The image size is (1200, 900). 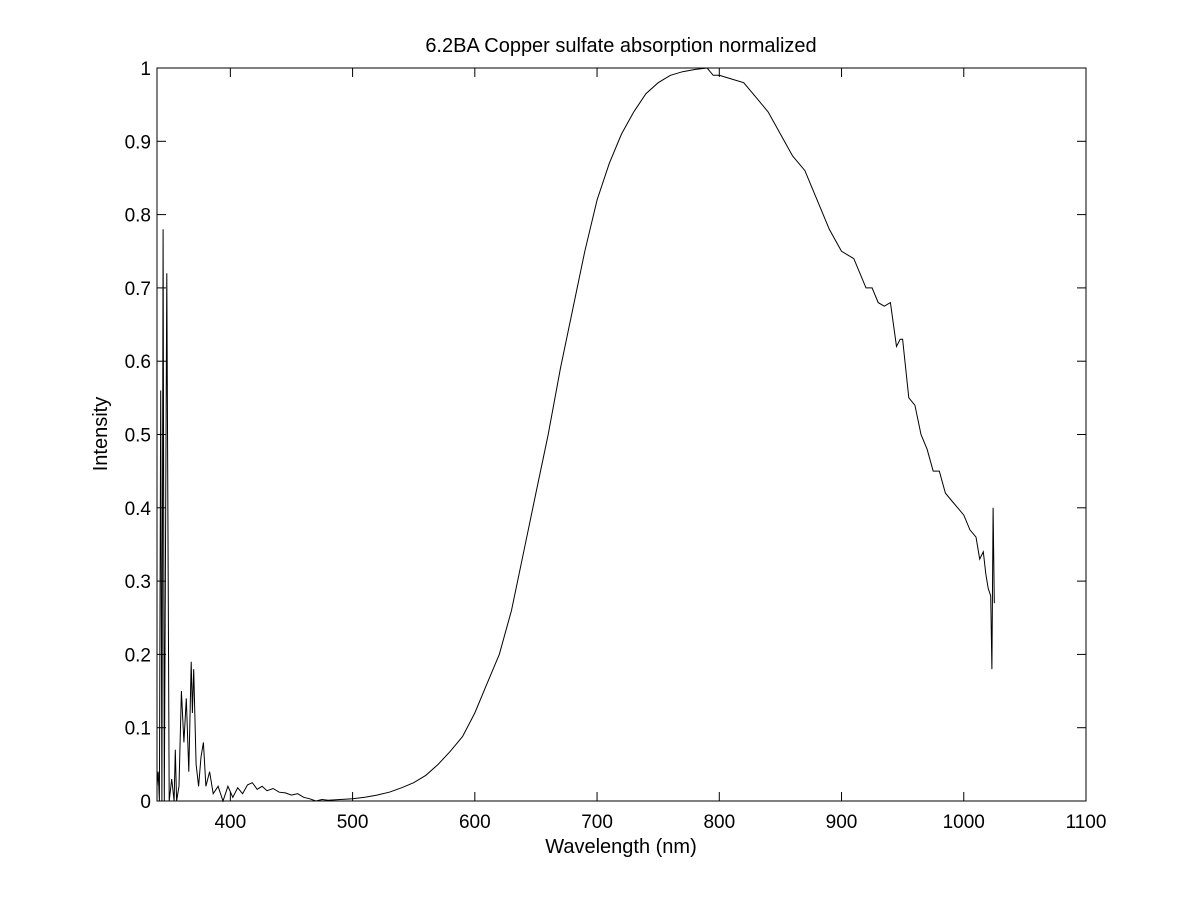 I want to click on y-tick-label: 0.3, so click(x=138, y=582).